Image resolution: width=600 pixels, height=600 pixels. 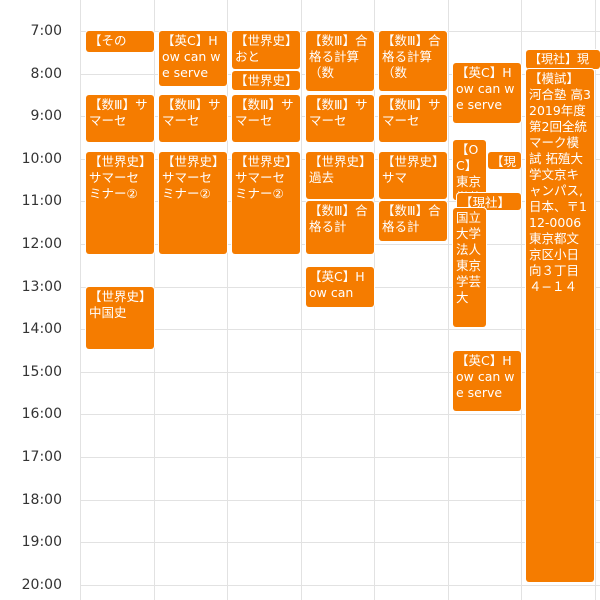 I want to click on hour-label: 8:00, so click(x=46, y=74).